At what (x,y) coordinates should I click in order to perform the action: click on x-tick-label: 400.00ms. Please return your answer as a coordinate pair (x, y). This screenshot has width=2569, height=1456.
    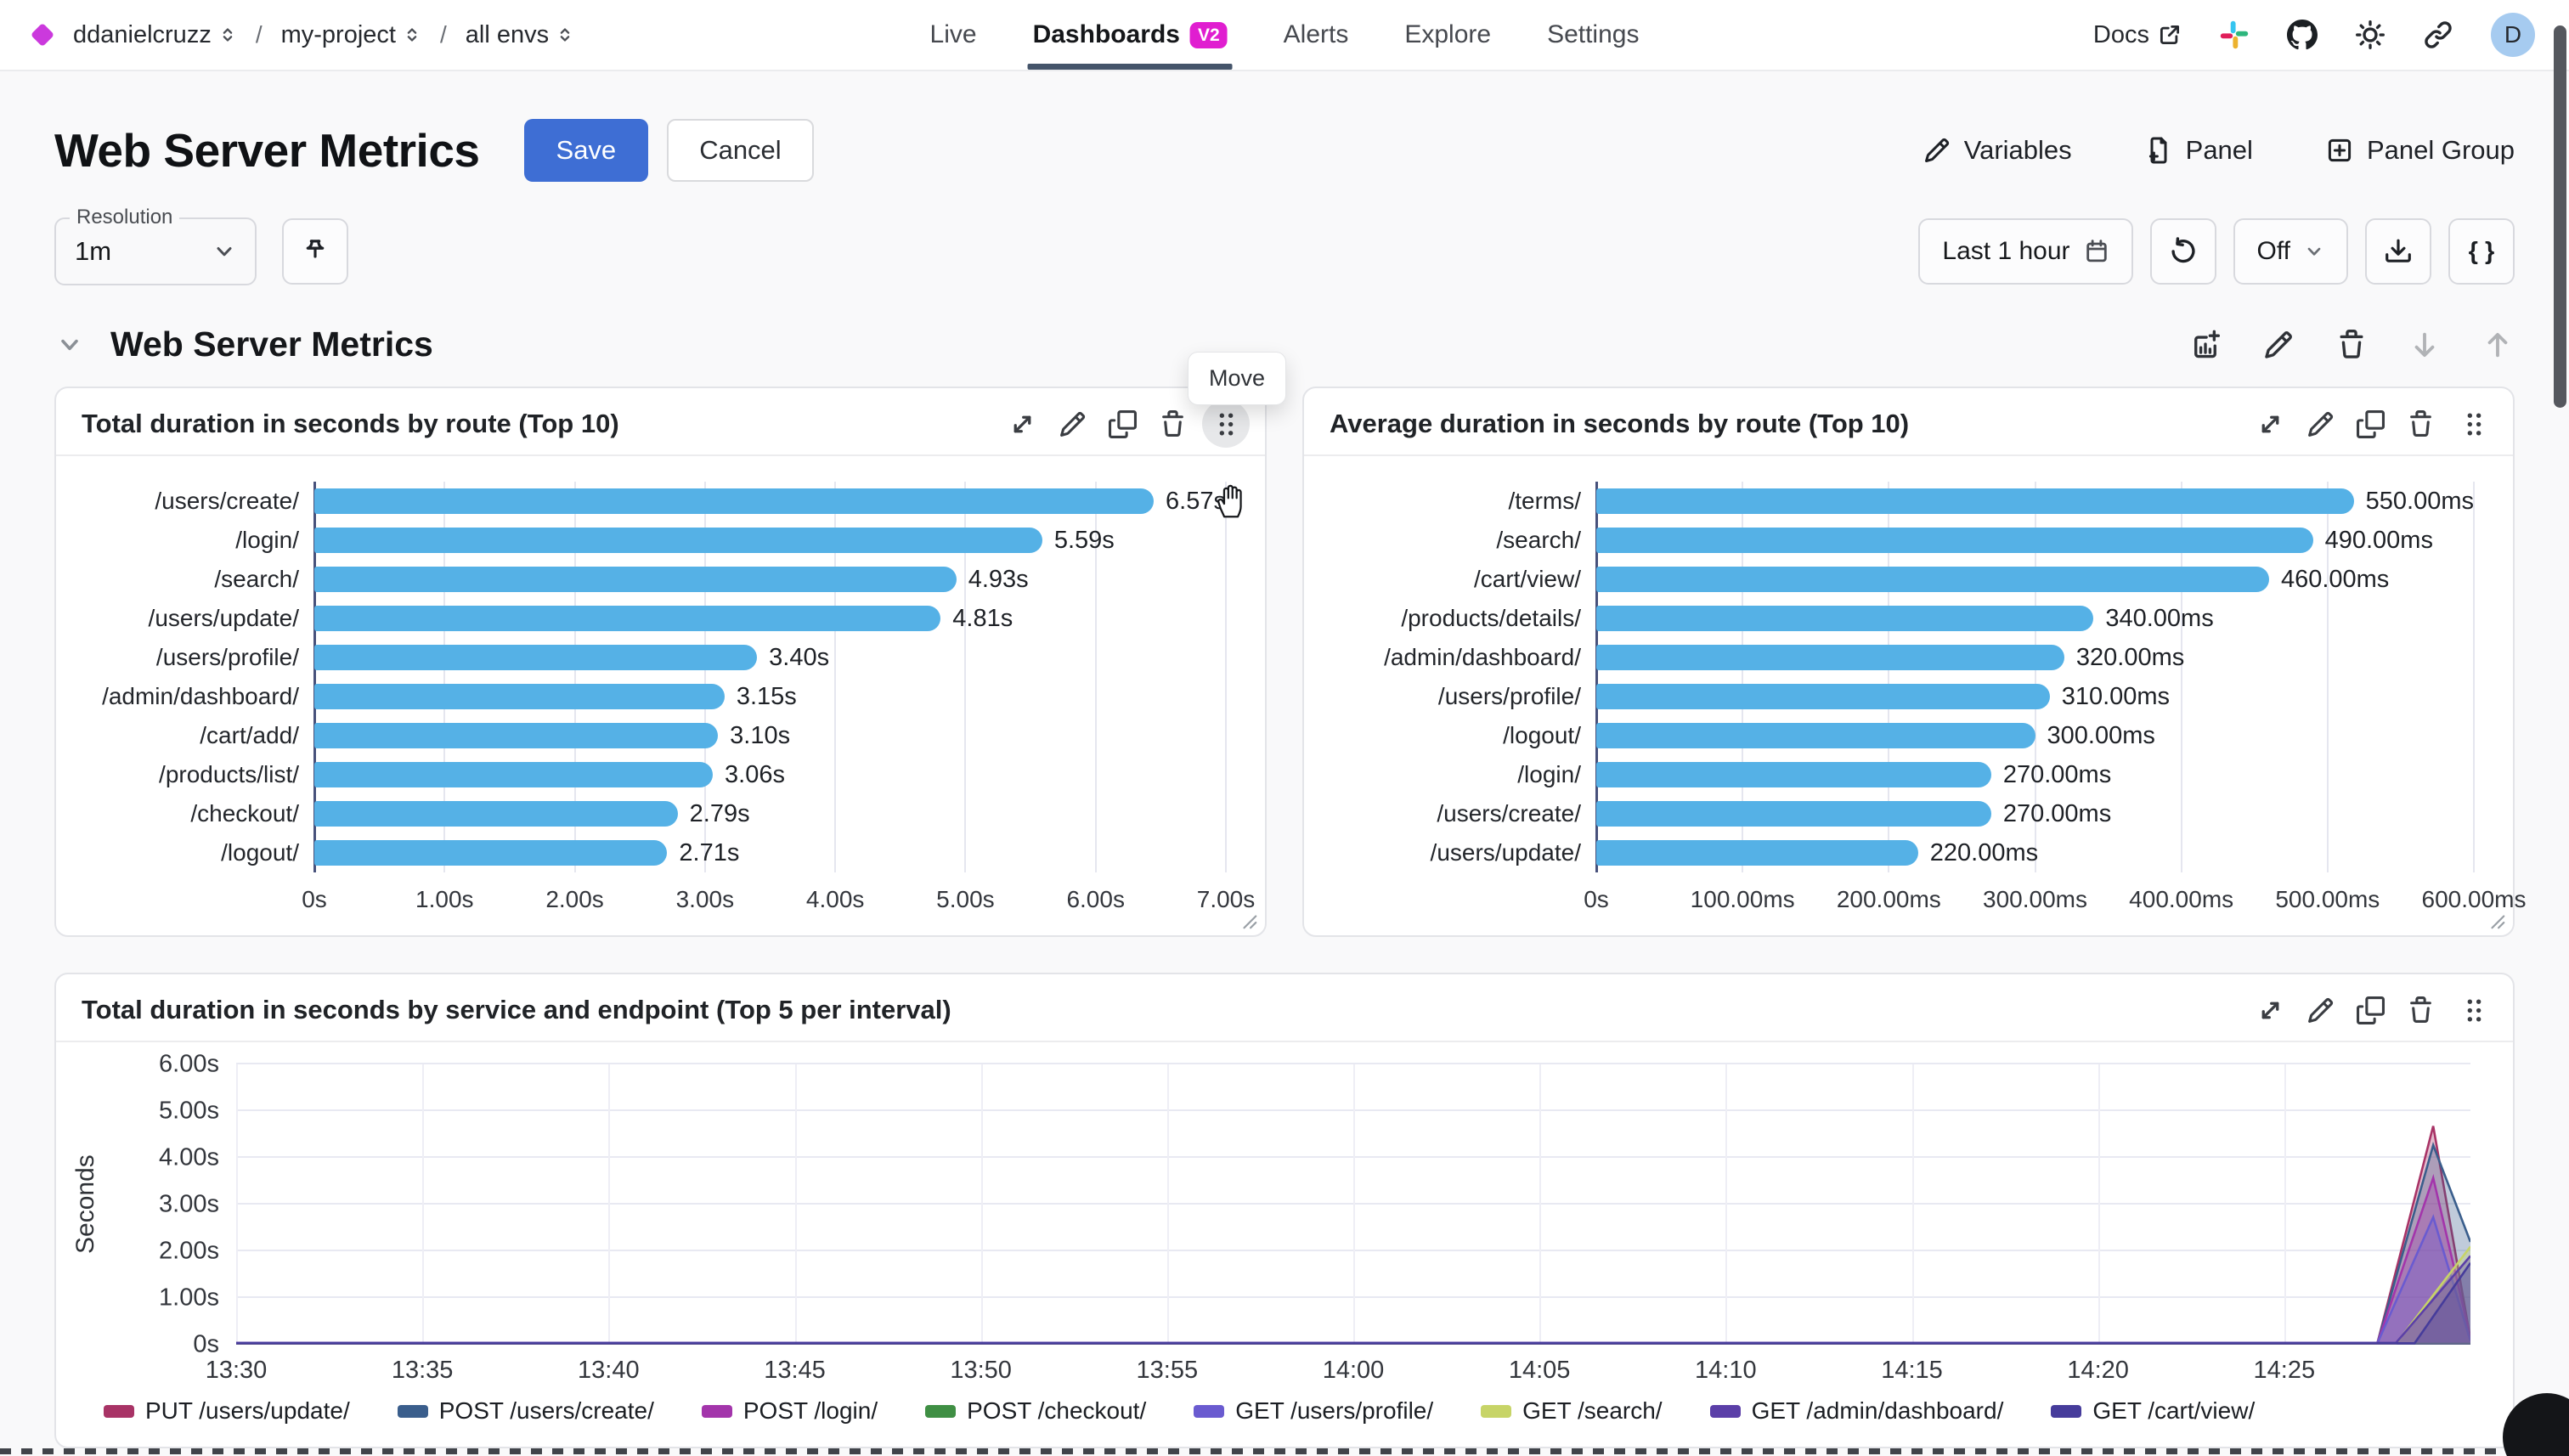
    Looking at the image, I should click on (2181, 899).